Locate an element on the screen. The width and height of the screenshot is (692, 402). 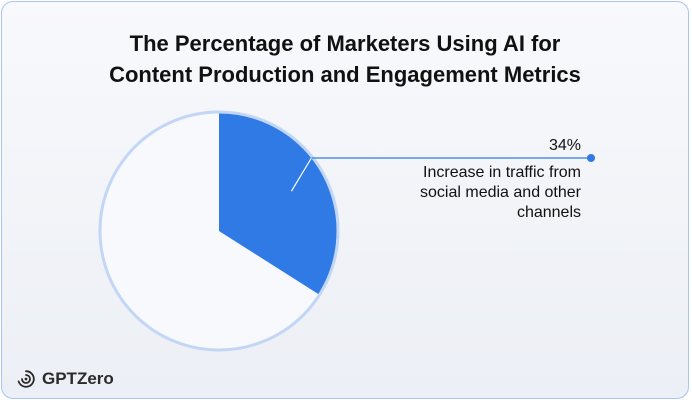
leader-line is located at coordinates (301, 174).